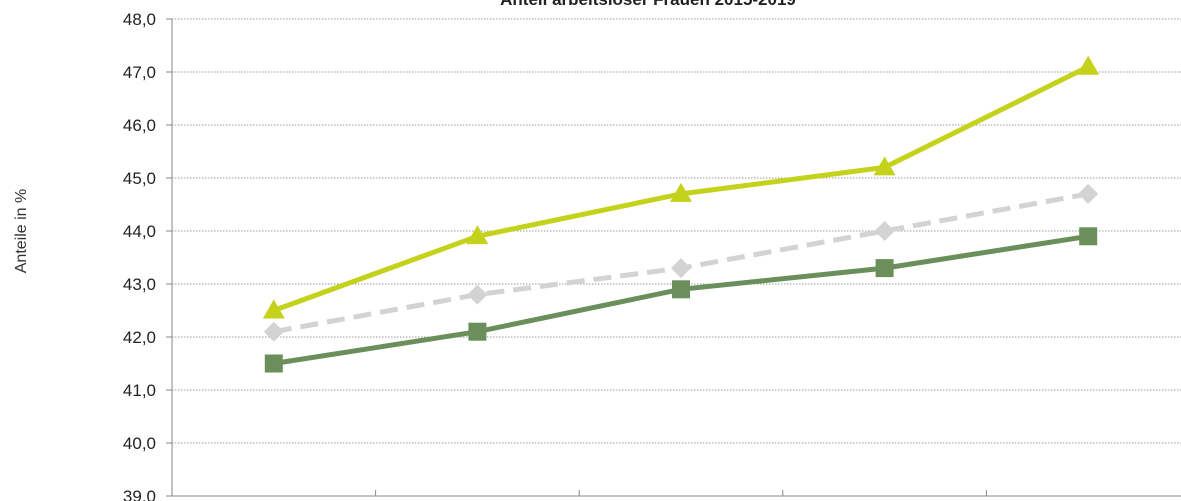  What do you see at coordinates (139, 255) in the screenshot?
I see `y-axis-tick-labels: 39,0 40,0 41,0 42,0 43,0 44,0 45,0 46,0 47,0 48,0` at bounding box center [139, 255].